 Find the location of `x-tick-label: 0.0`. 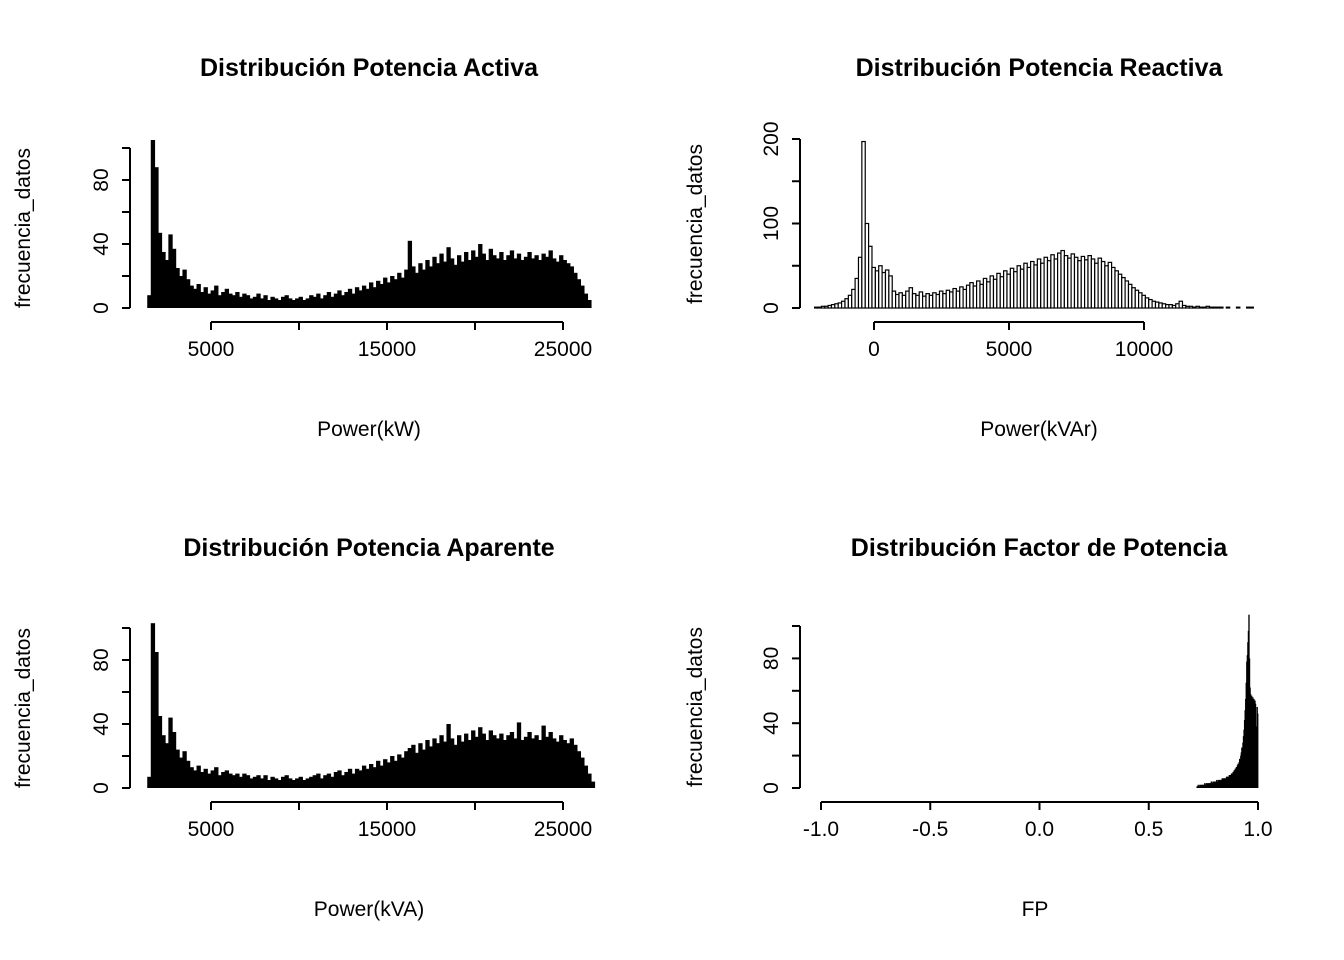

x-tick-label: 0.0 is located at coordinates (1039, 829).